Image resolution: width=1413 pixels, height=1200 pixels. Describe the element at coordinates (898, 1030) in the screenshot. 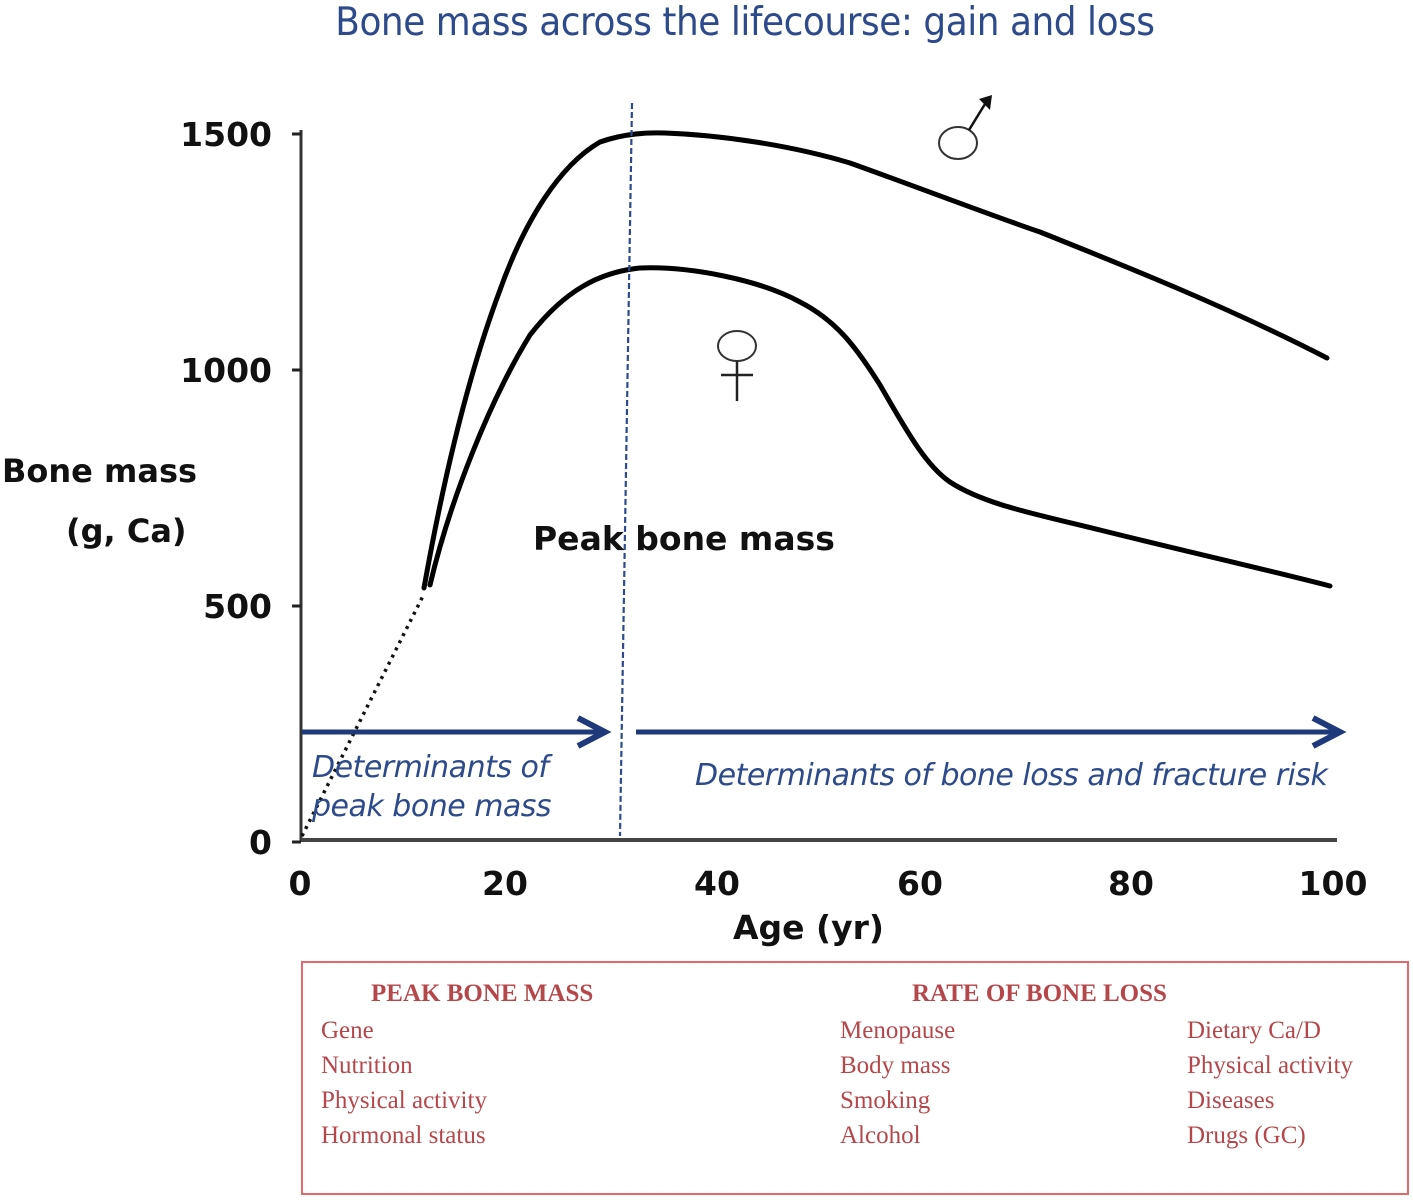

I see `loss-factor-item: Menopause` at that location.